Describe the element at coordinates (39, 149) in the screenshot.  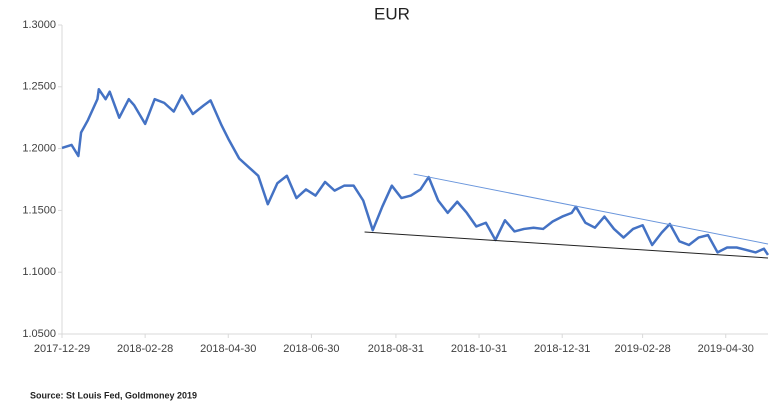
I see `y-tick-label: 1.2000` at that location.